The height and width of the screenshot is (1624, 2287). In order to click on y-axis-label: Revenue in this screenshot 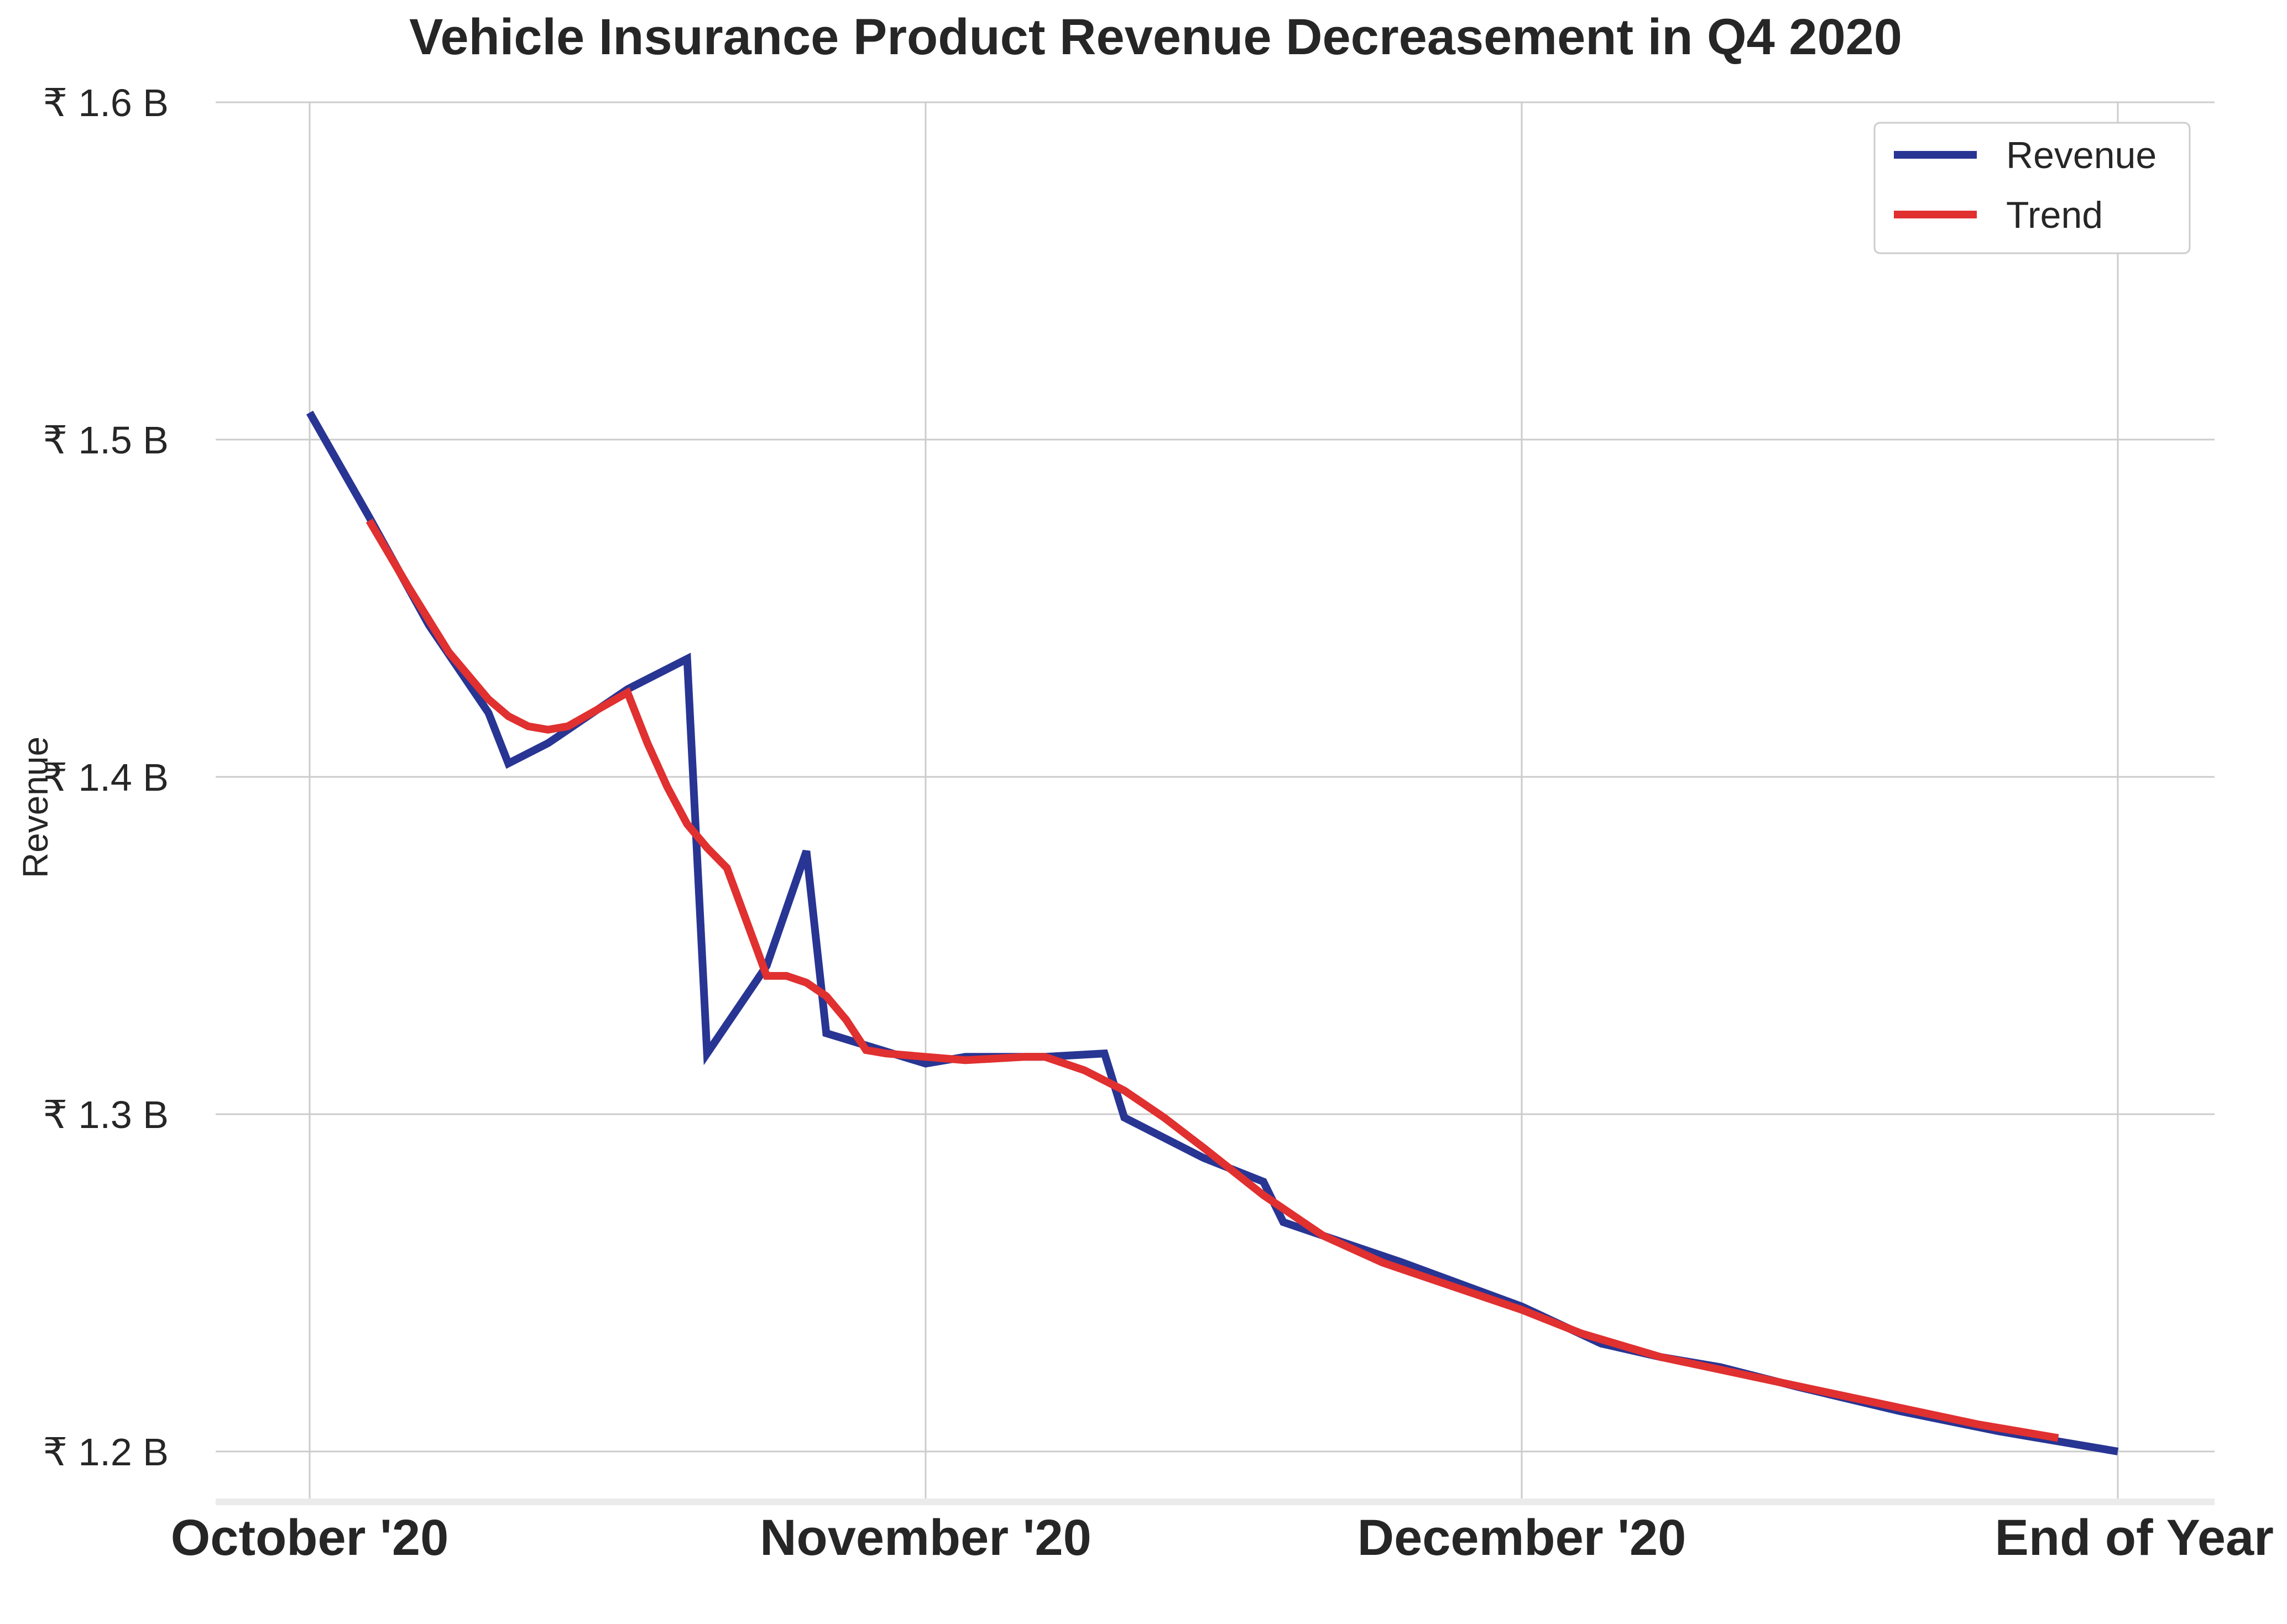, I will do `click(35, 807)`.